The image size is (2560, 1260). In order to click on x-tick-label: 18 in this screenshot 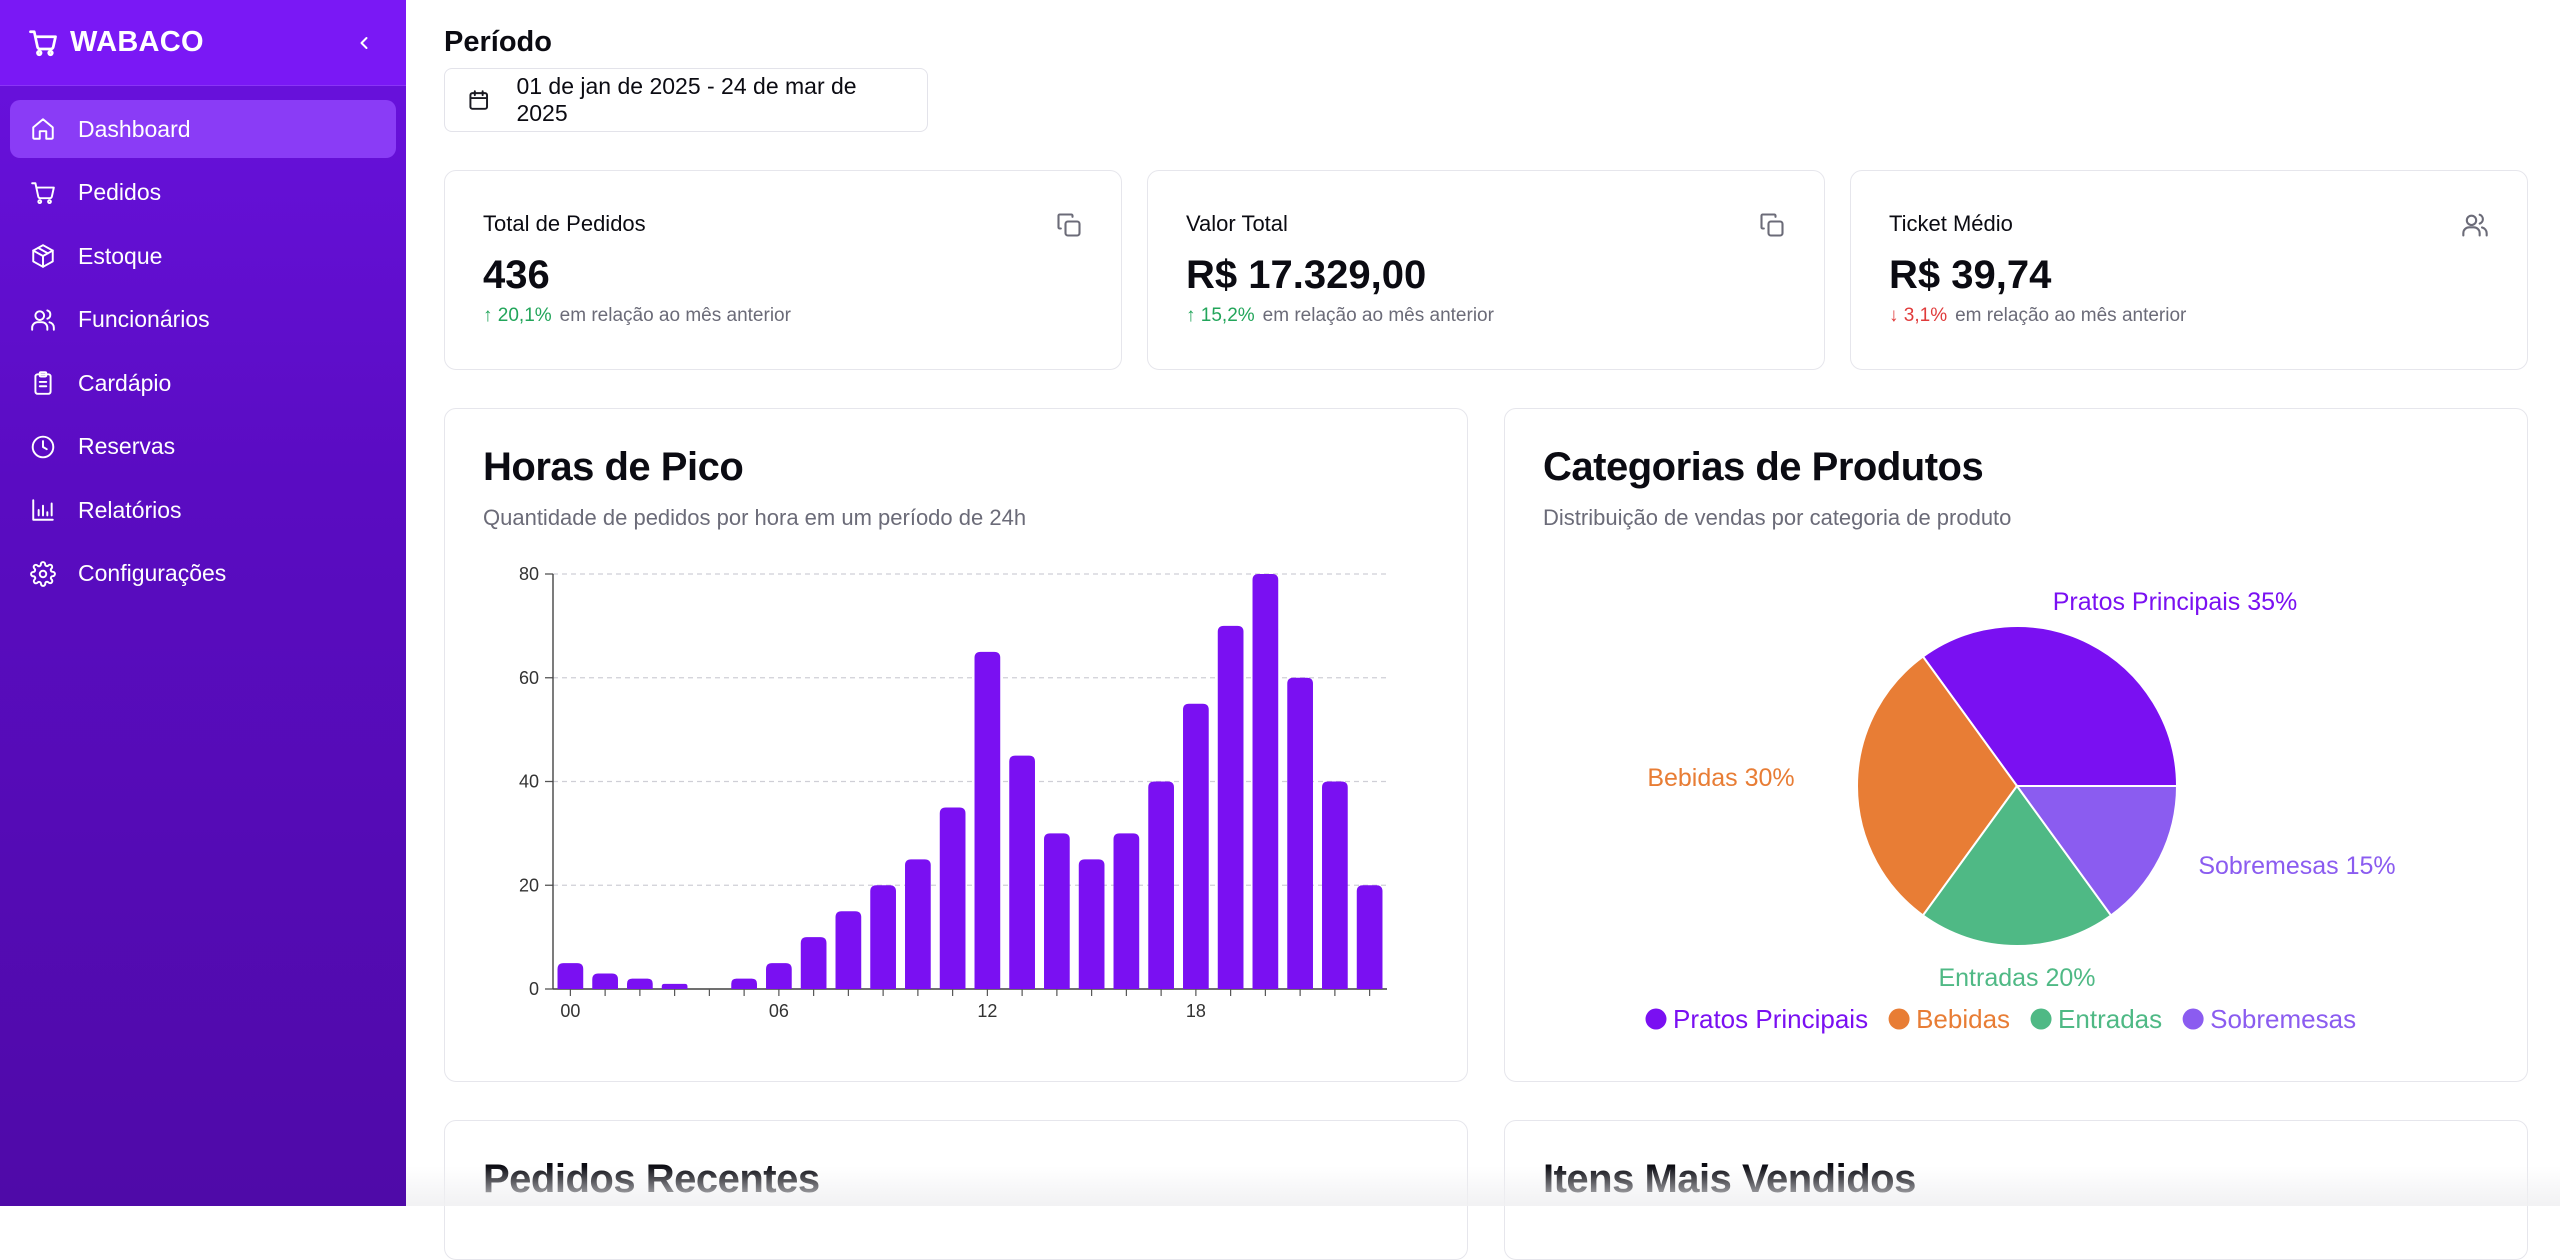, I will do `click(1196, 1011)`.